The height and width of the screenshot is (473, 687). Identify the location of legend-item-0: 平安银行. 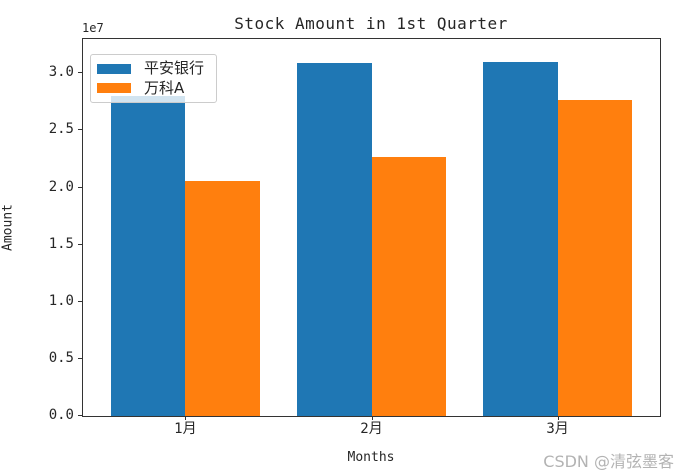
(153, 68).